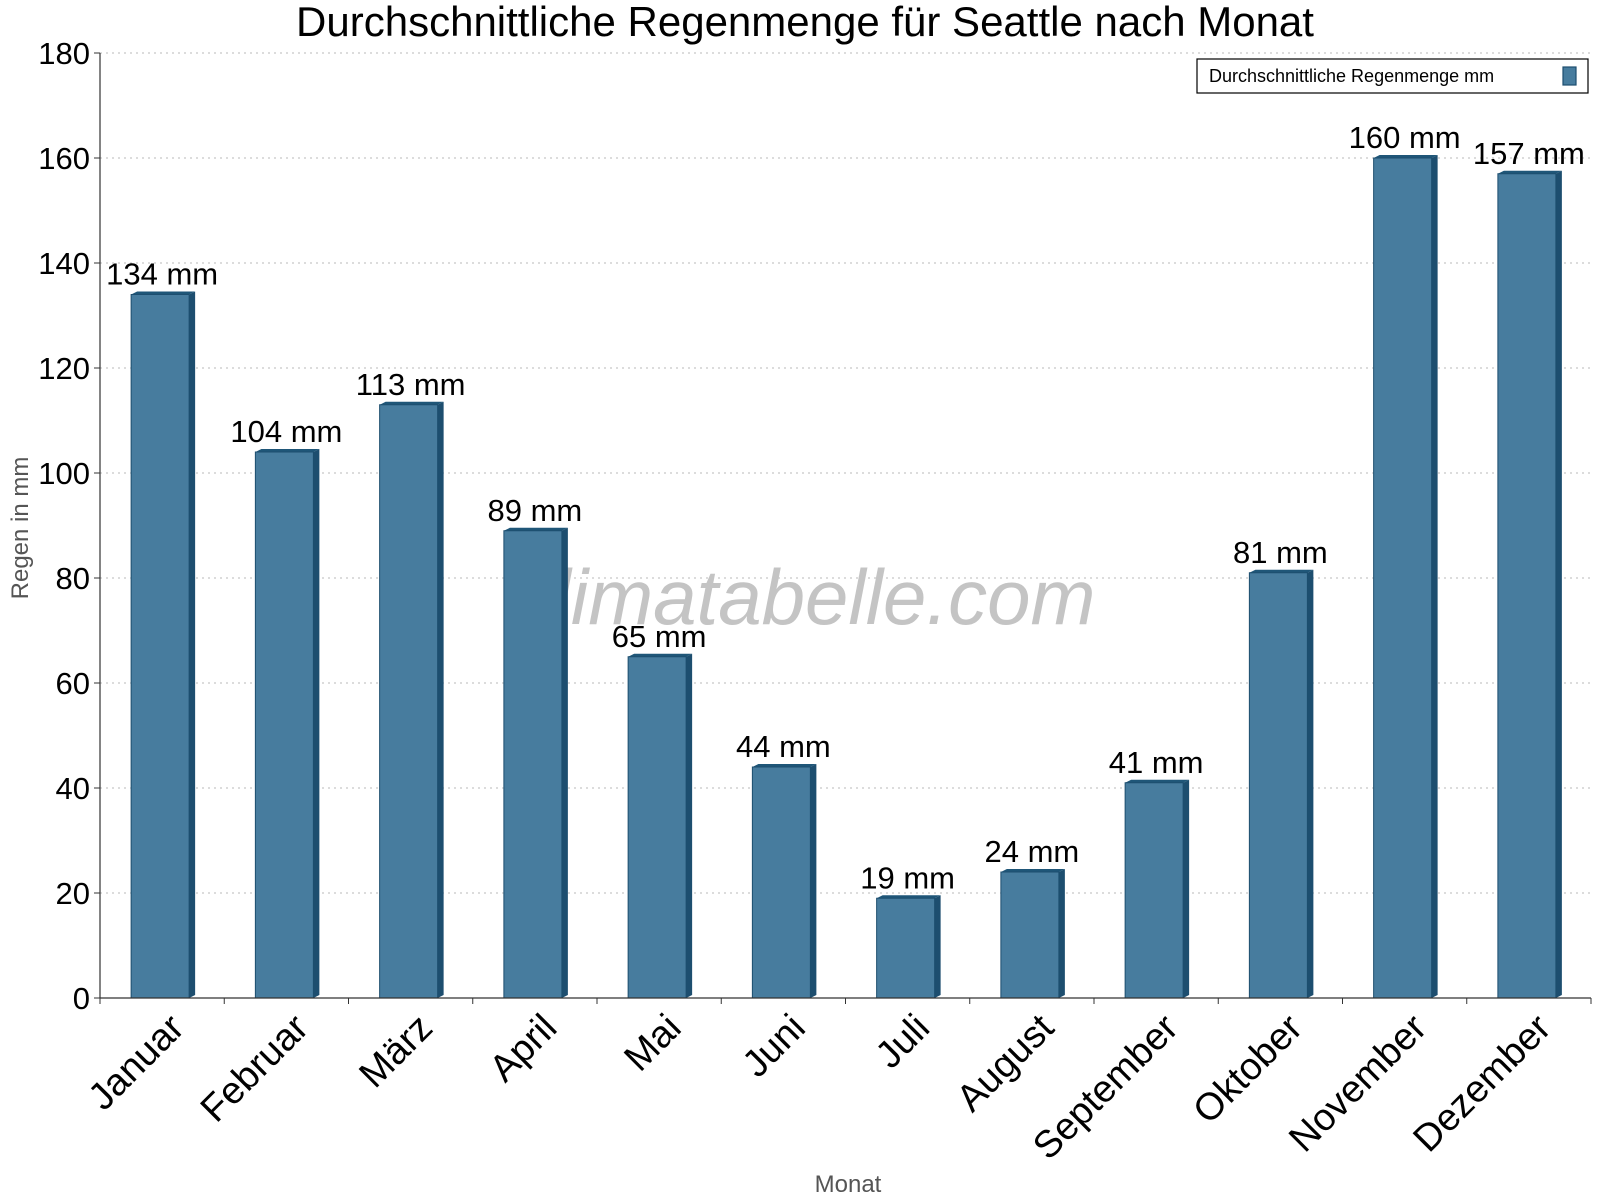  What do you see at coordinates (286, 431) in the screenshot?
I see `data-label: 104 mm` at bounding box center [286, 431].